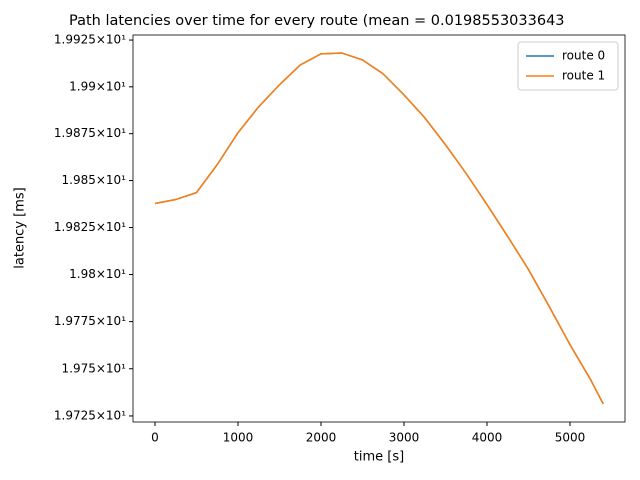 Image resolution: width=640 pixels, height=480 pixels. Describe the element at coordinates (487, 438) in the screenshot. I see `x-tick-label: 4000` at that location.